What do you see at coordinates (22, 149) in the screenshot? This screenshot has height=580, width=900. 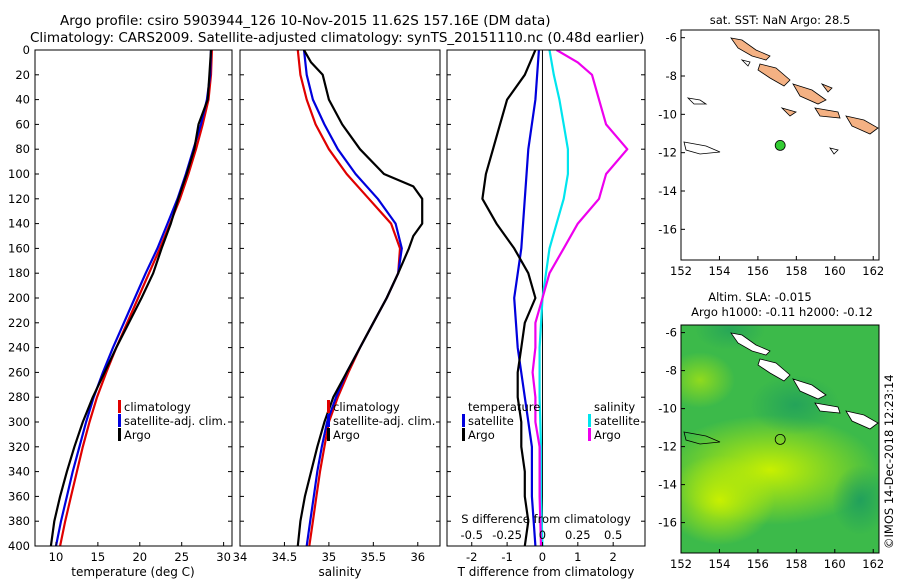 I see `depth-tick-label: 80` at bounding box center [22, 149].